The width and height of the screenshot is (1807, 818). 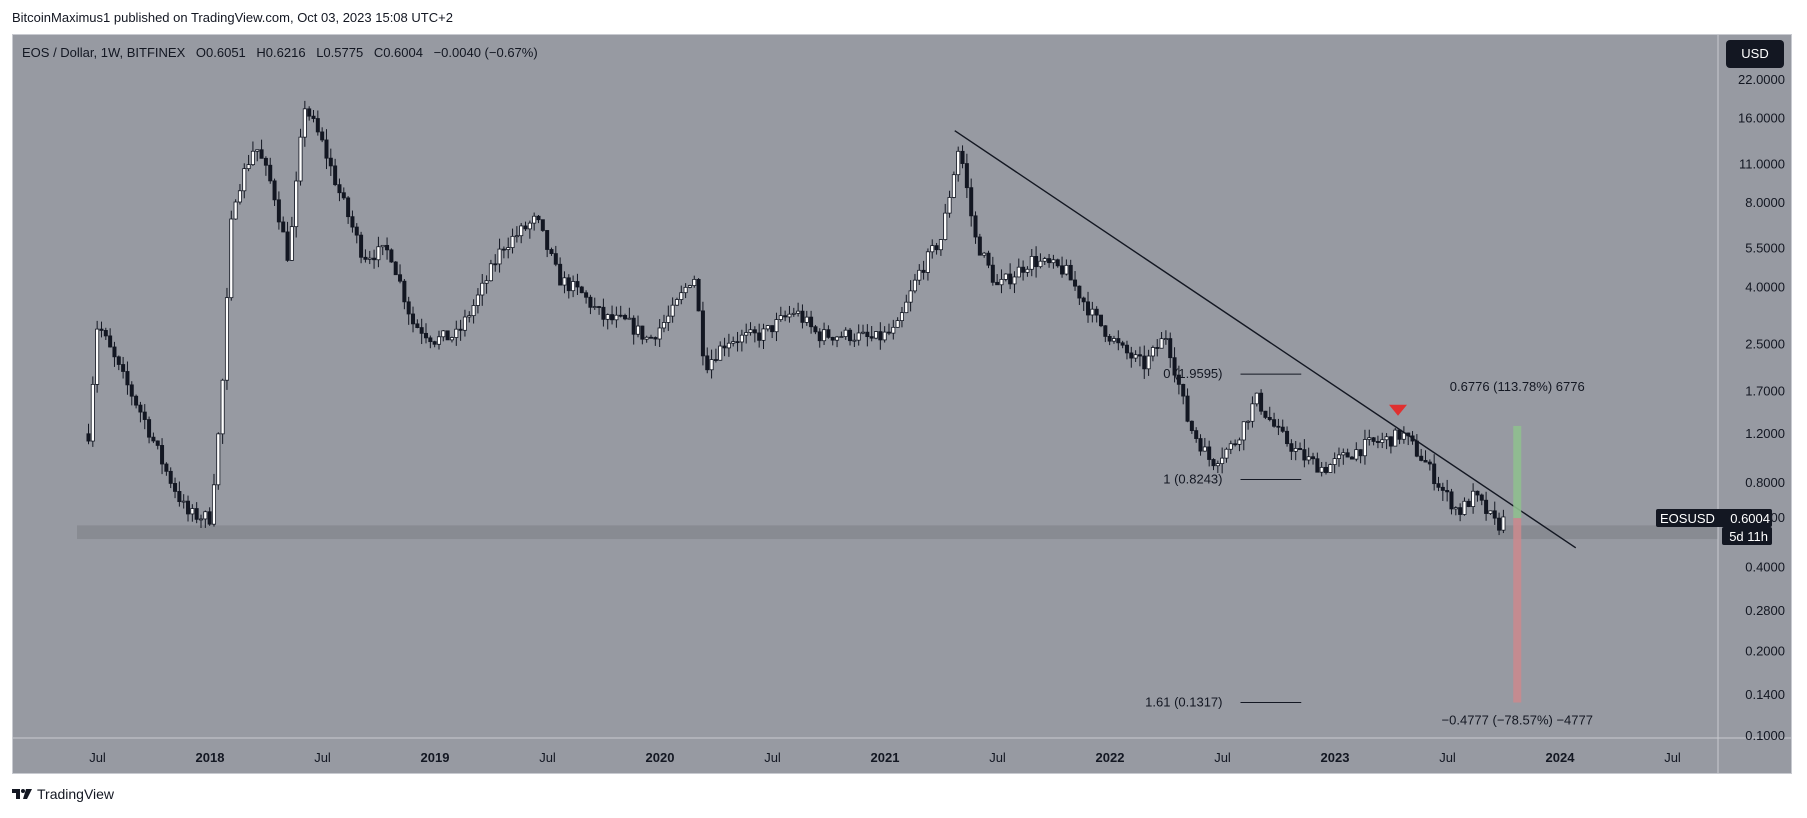 I want to click on tradingview-logo-icon, so click(x=22, y=794).